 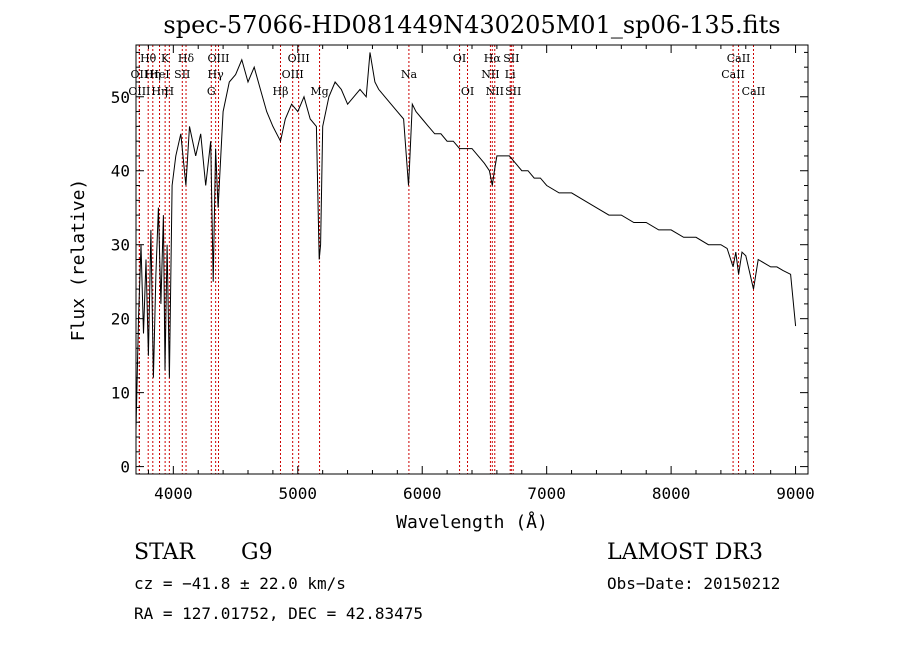 What do you see at coordinates (281, 91) in the screenshot?
I see `line-label: Hβ` at bounding box center [281, 91].